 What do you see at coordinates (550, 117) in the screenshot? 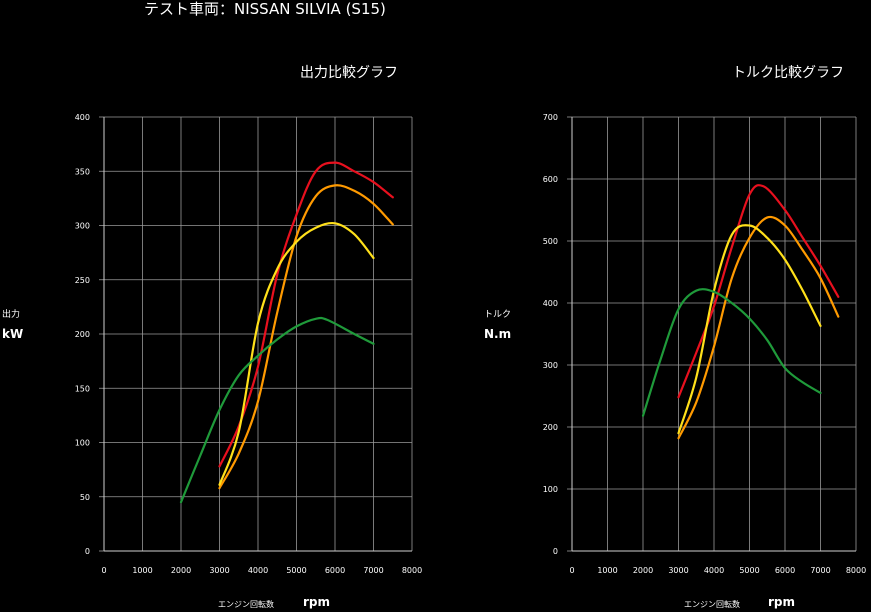
I see `torque-ytick-label: 700` at bounding box center [550, 117].